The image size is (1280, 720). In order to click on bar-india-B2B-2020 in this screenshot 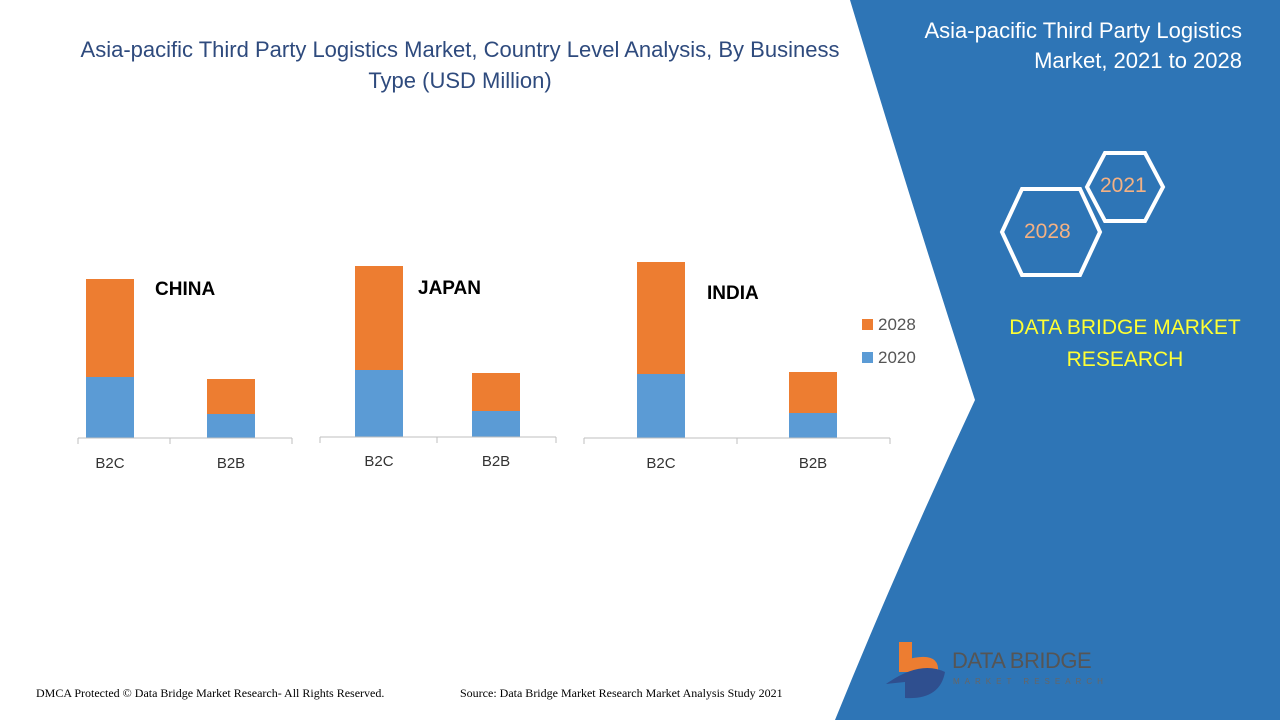, I will do `click(813, 425)`.